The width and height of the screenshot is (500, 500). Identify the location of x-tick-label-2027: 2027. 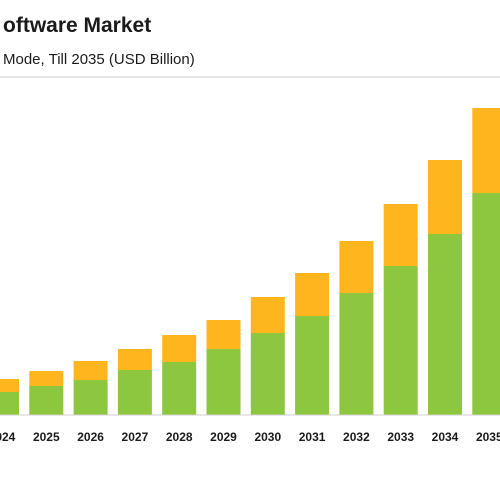
(135, 437).